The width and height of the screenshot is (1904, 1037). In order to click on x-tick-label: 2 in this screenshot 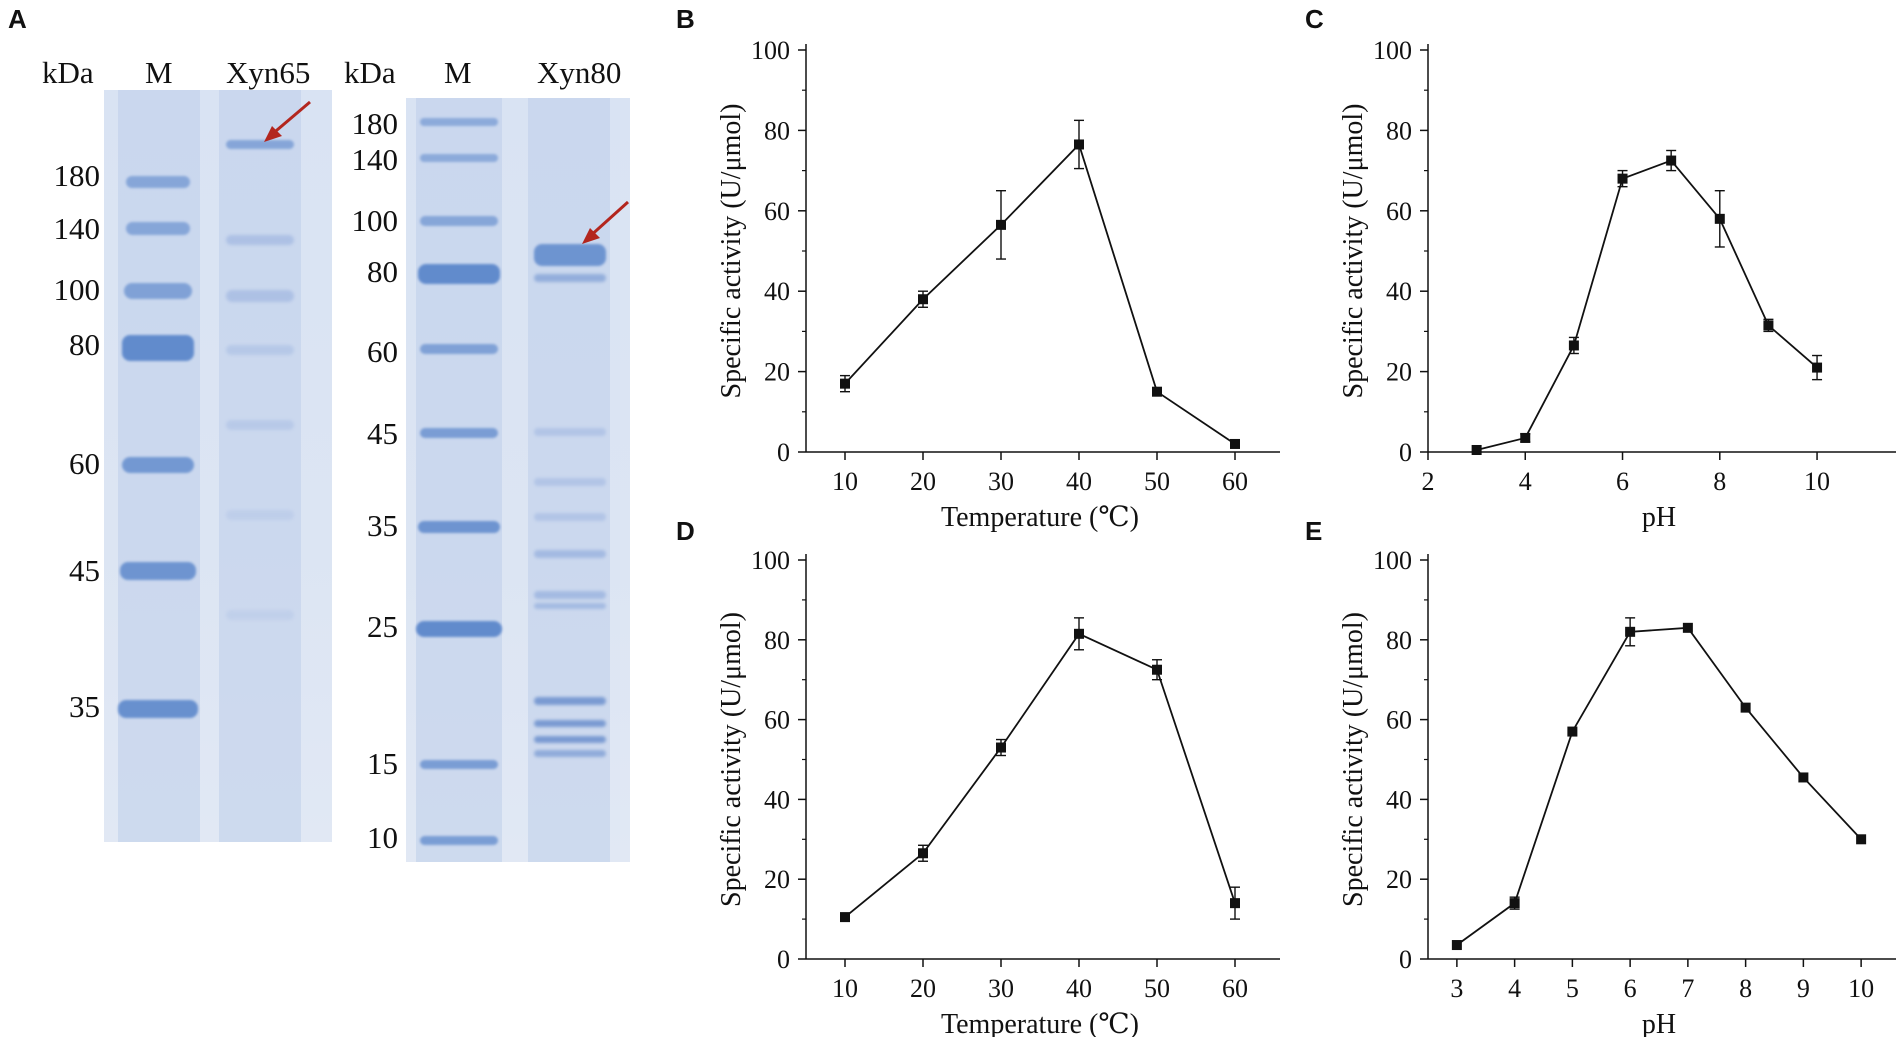, I will do `click(1428, 481)`.